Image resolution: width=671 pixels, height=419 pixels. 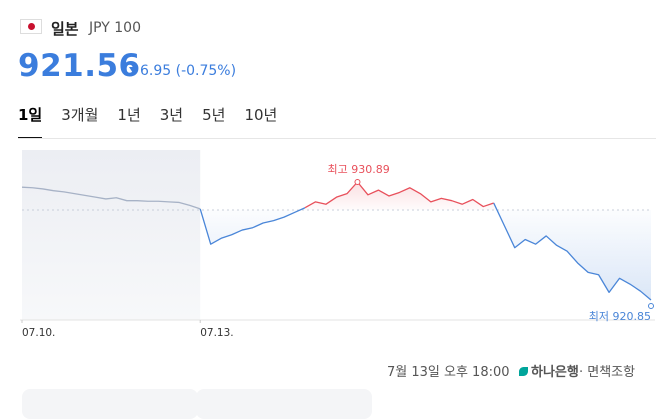 What do you see at coordinates (357, 182) in the screenshot?
I see `max-marker` at bounding box center [357, 182].